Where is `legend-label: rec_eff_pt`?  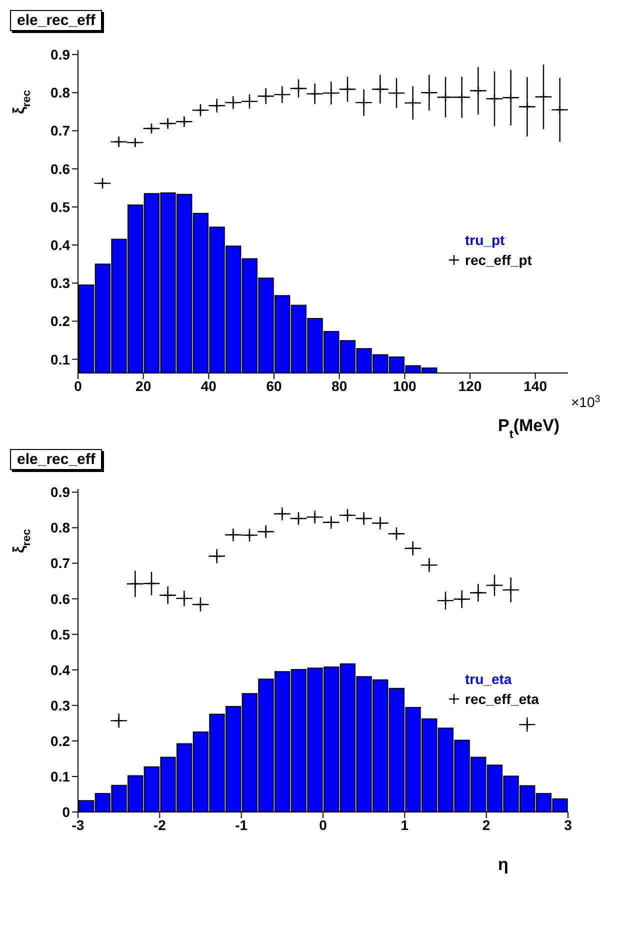 legend-label: rec_eff_pt is located at coordinates (498, 260).